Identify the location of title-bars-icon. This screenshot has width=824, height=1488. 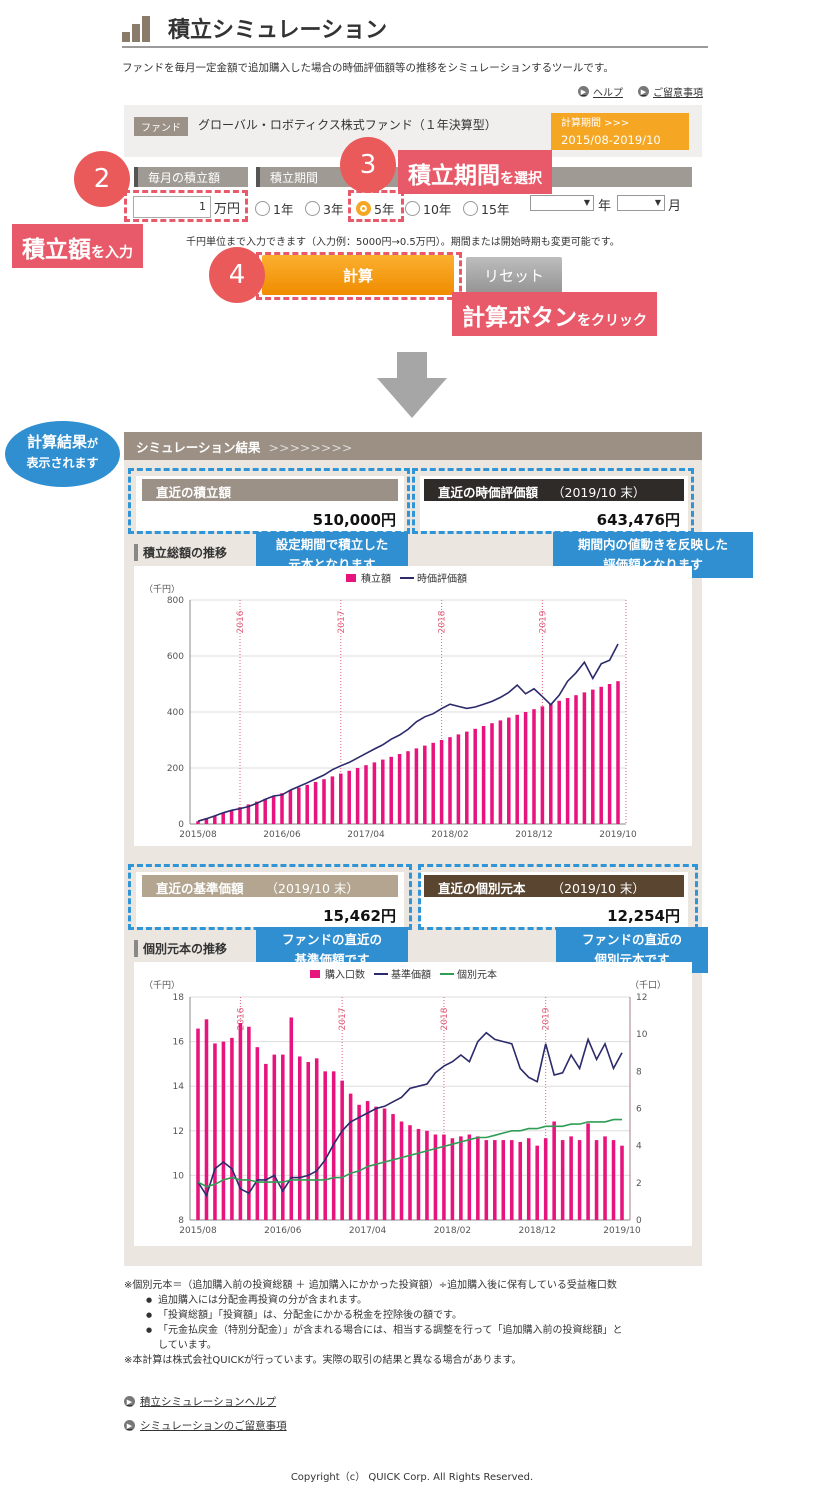
(140, 28).